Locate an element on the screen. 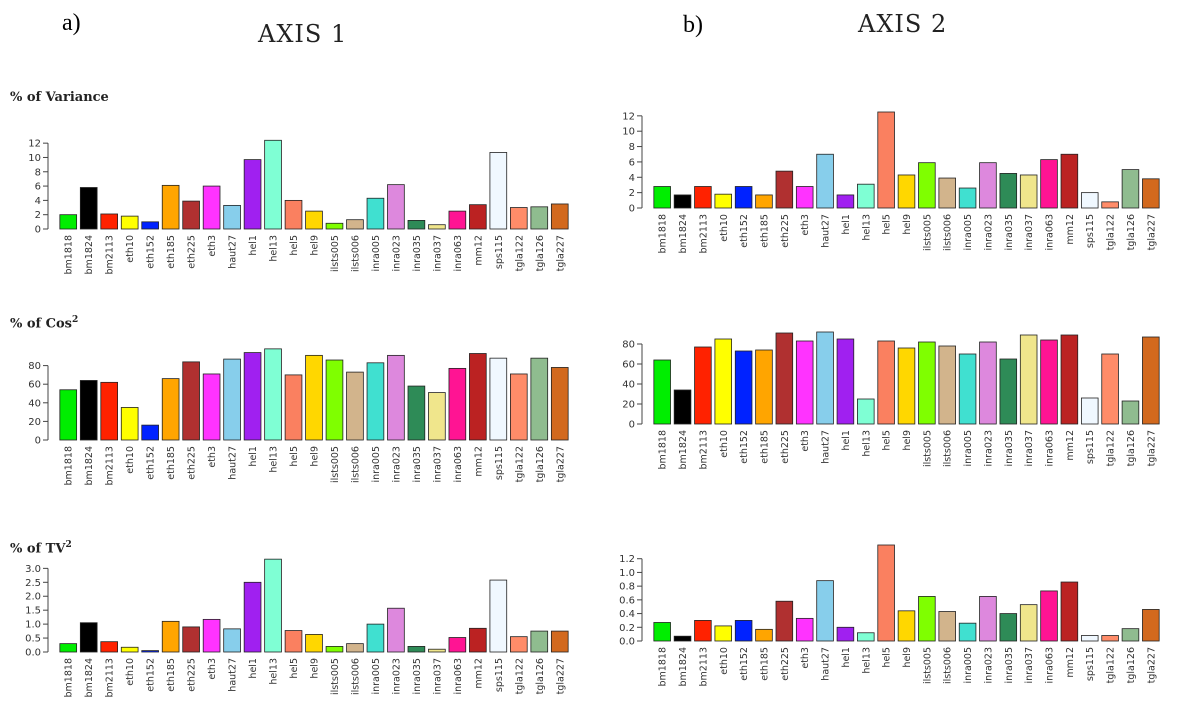  bar-bm1824 is located at coordinates (682, 201).